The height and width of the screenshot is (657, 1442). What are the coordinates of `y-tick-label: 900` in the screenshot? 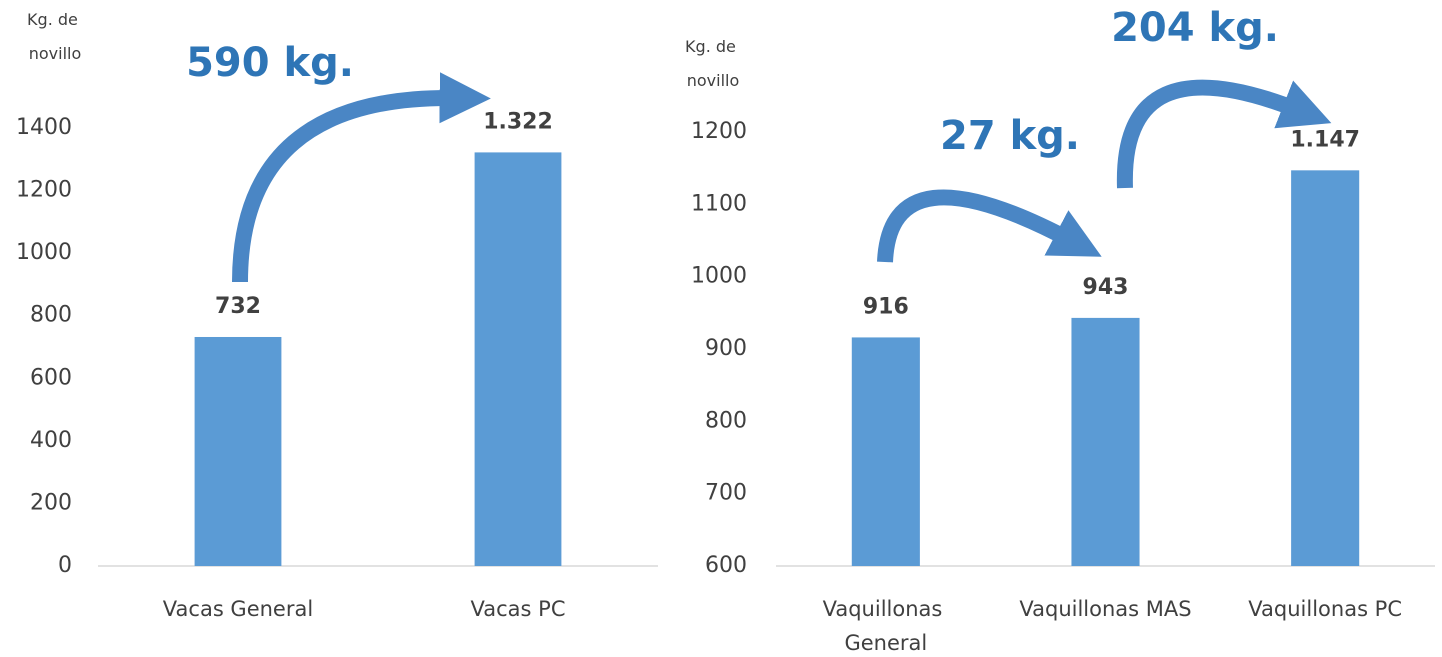 It's located at (726, 348).